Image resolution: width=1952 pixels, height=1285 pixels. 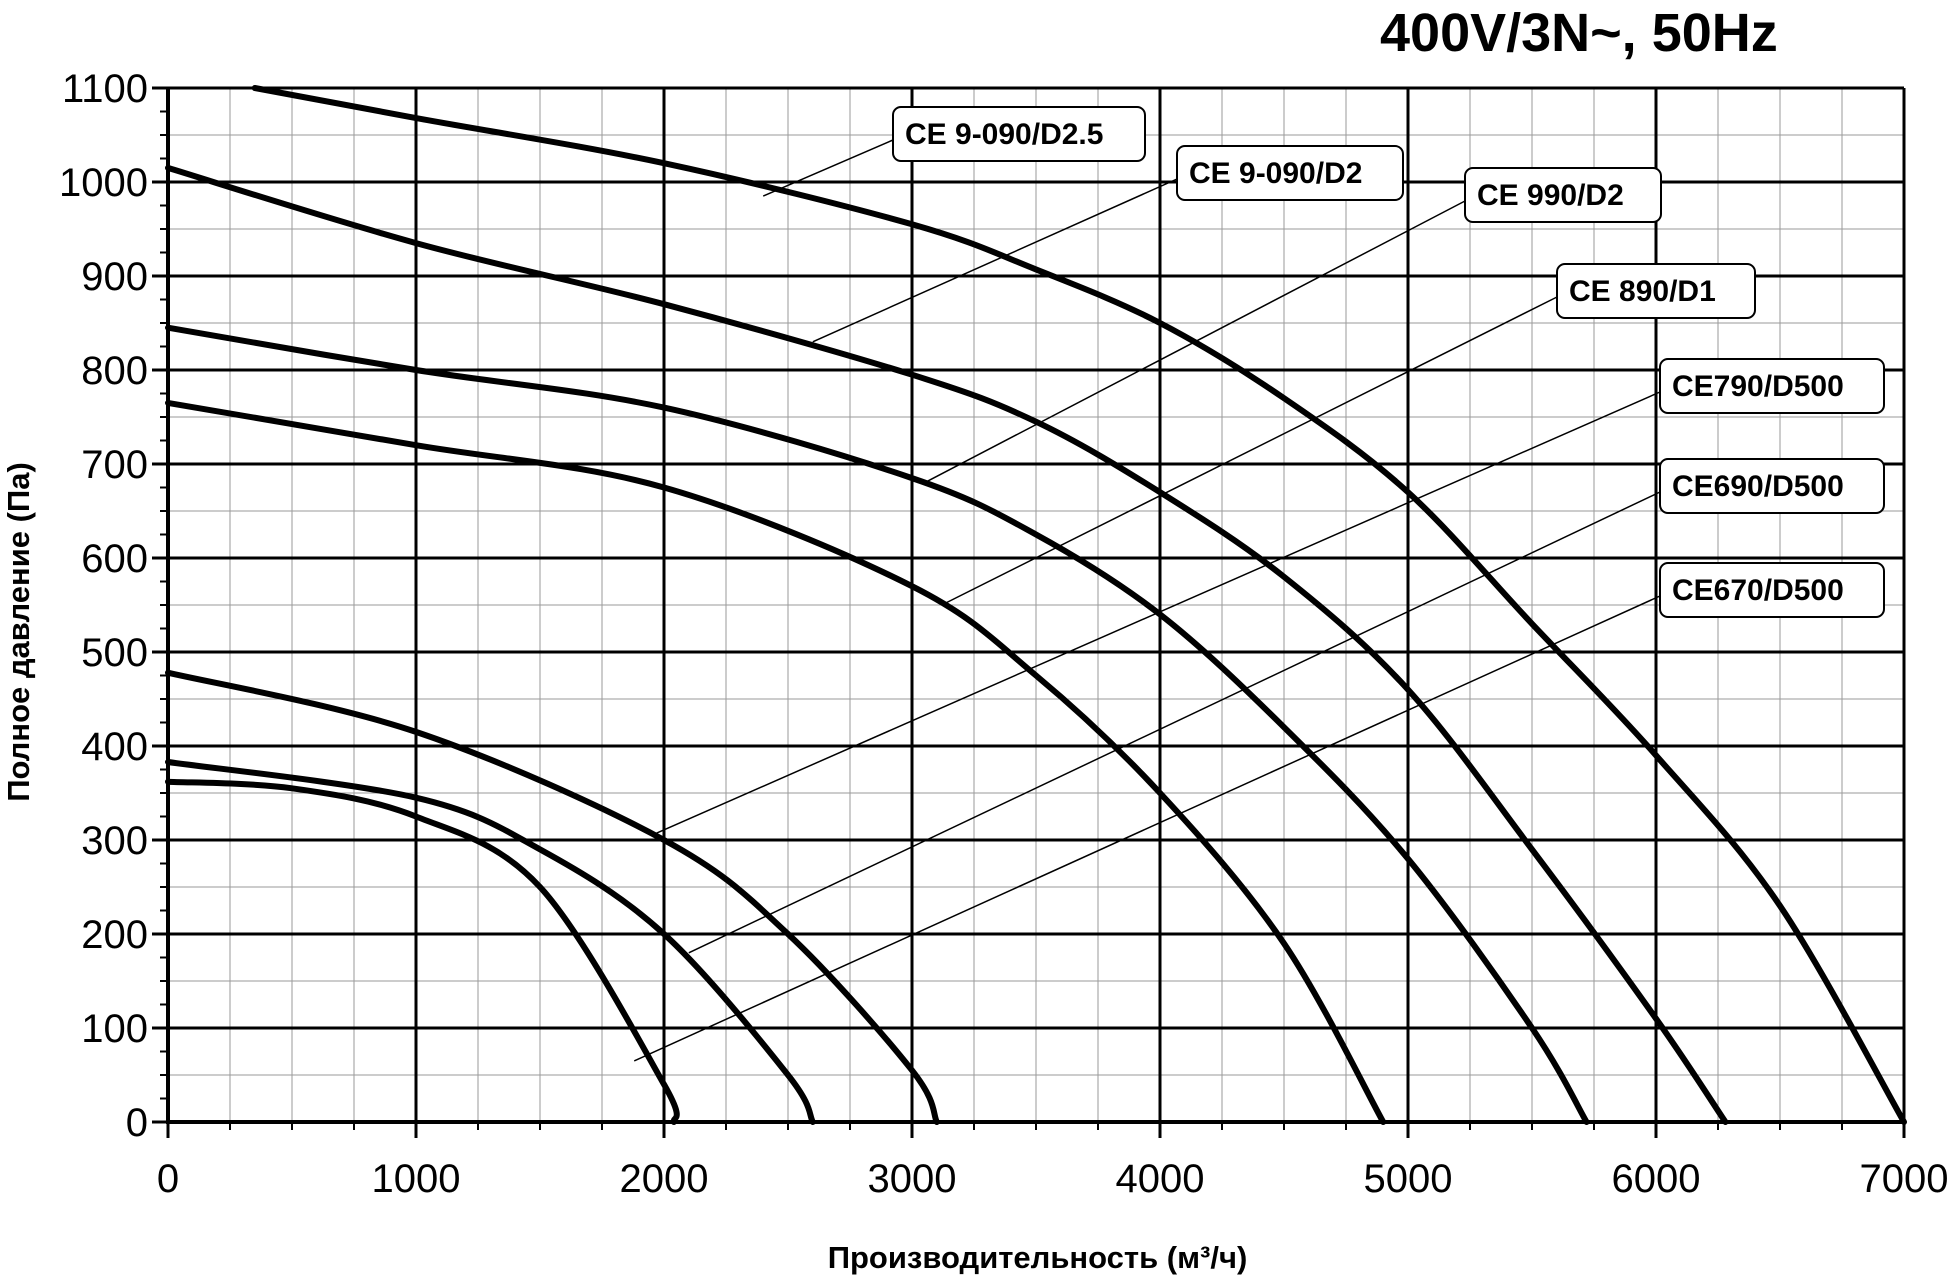 What do you see at coordinates (105, 89) in the screenshot?
I see `y-tick-label: 1100` at bounding box center [105, 89].